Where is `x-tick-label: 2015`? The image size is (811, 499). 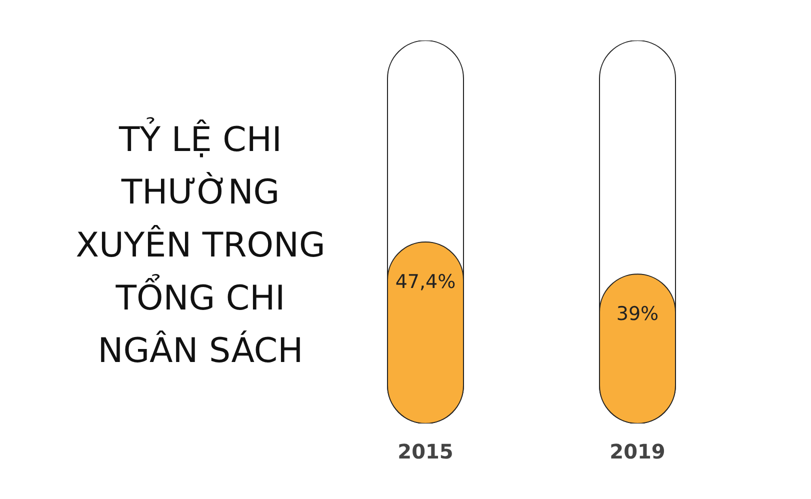
x-tick-label: 2015 is located at coordinates (426, 452).